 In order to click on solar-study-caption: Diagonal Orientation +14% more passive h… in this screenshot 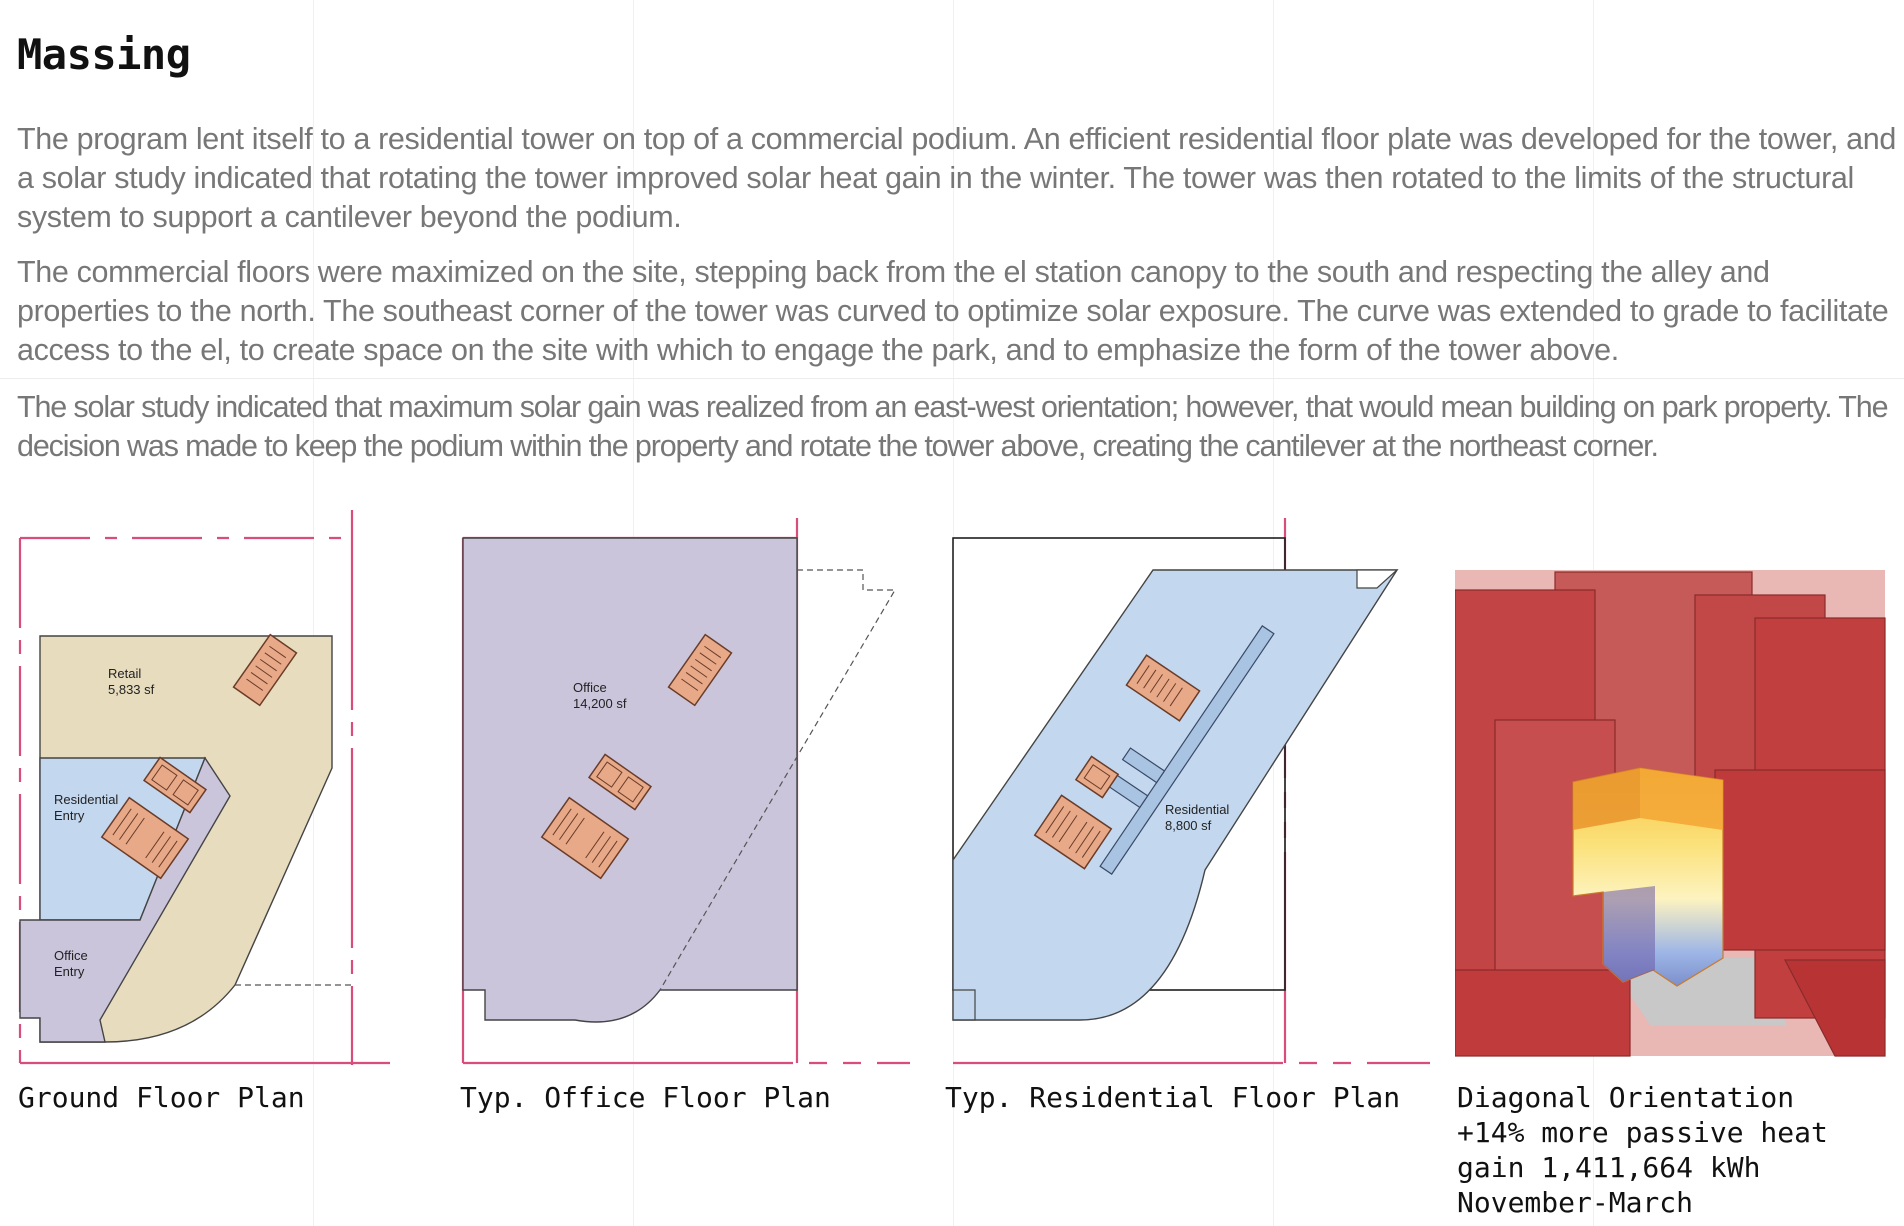, I will do `click(1642, 1150)`.